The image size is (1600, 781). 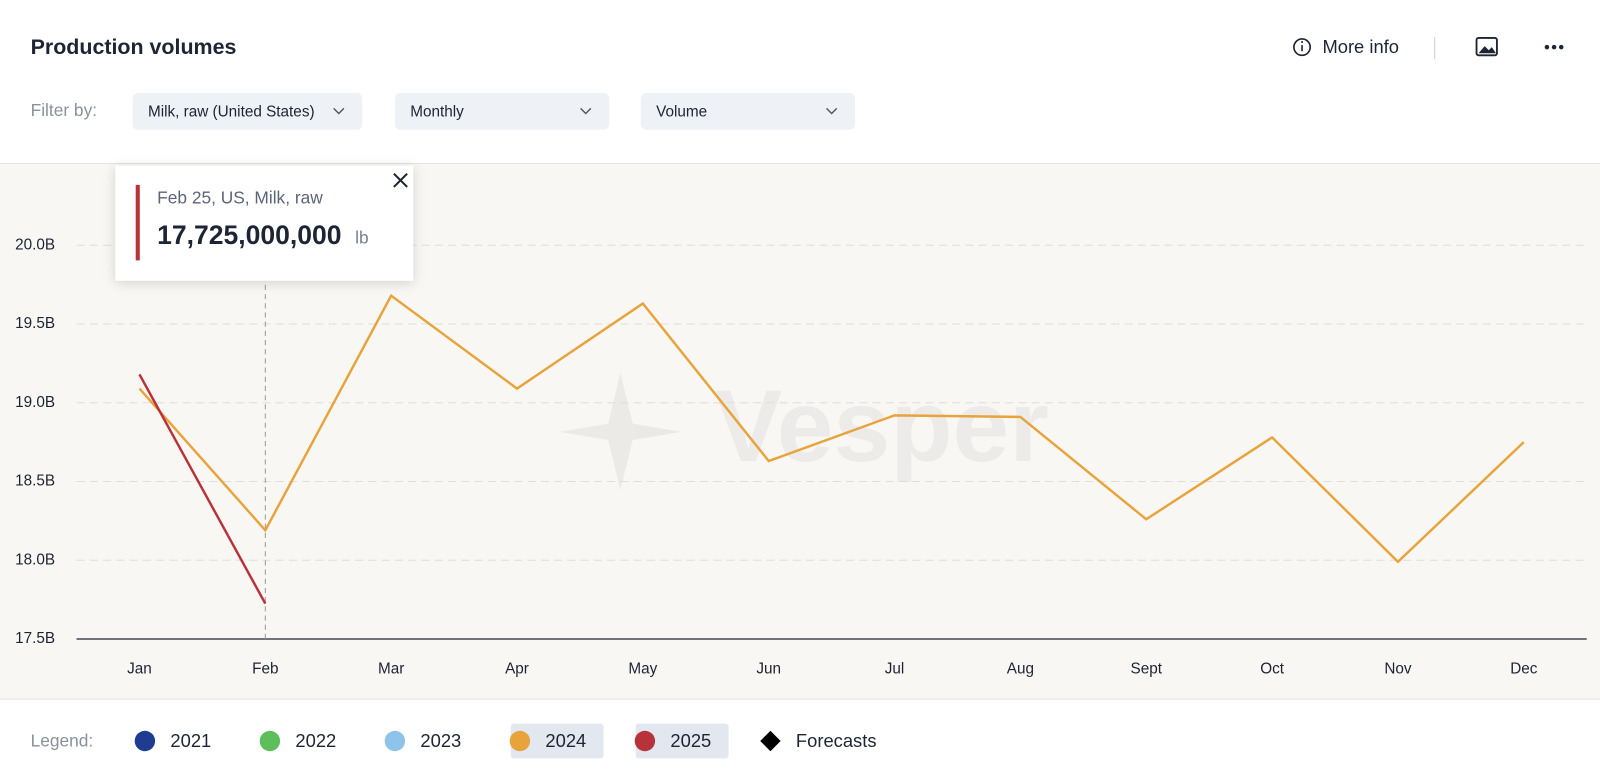 I want to click on dropdown: Volume, so click(x=748, y=111).